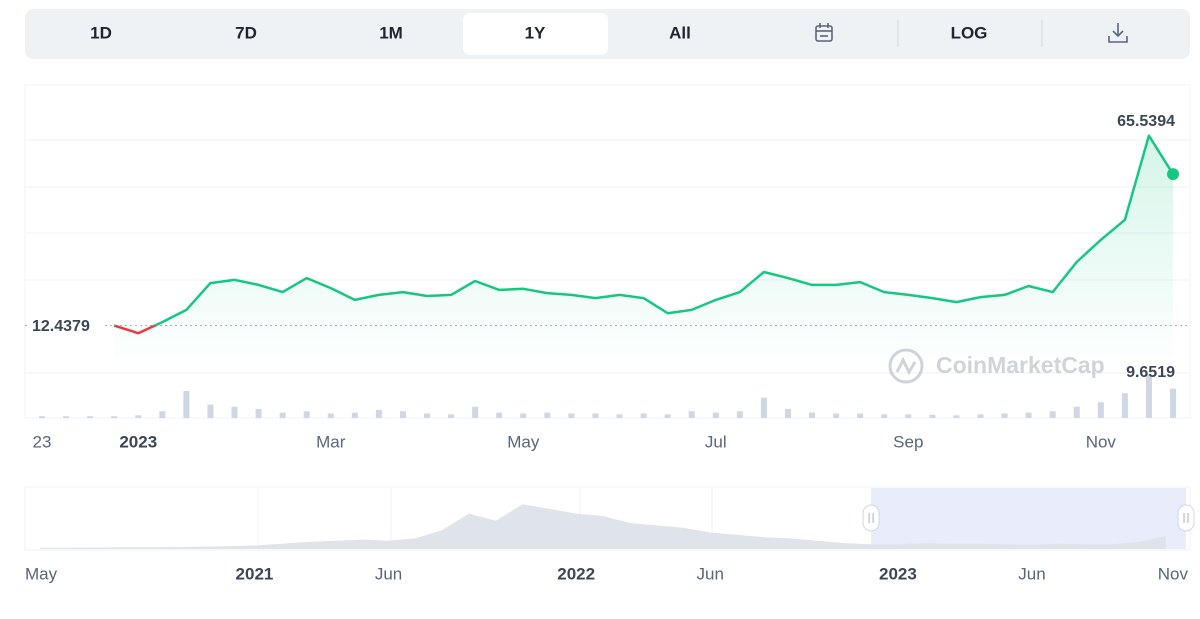 The height and width of the screenshot is (619, 1200). What do you see at coordinates (523, 441) in the screenshot?
I see `x-tick-label: May` at bounding box center [523, 441].